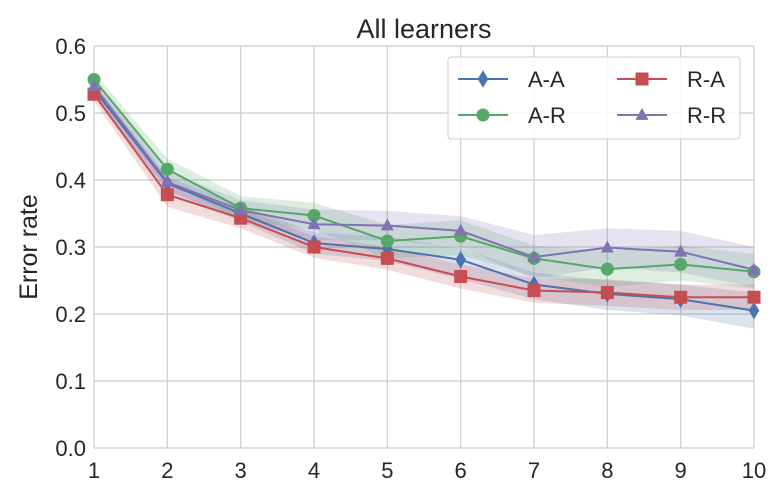 This screenshot has height=486, width=774. What do you see at coordinates (70, 314) in the screenshot?
I see `y-tick-label: 0.2` at bounding box center [70, 314].